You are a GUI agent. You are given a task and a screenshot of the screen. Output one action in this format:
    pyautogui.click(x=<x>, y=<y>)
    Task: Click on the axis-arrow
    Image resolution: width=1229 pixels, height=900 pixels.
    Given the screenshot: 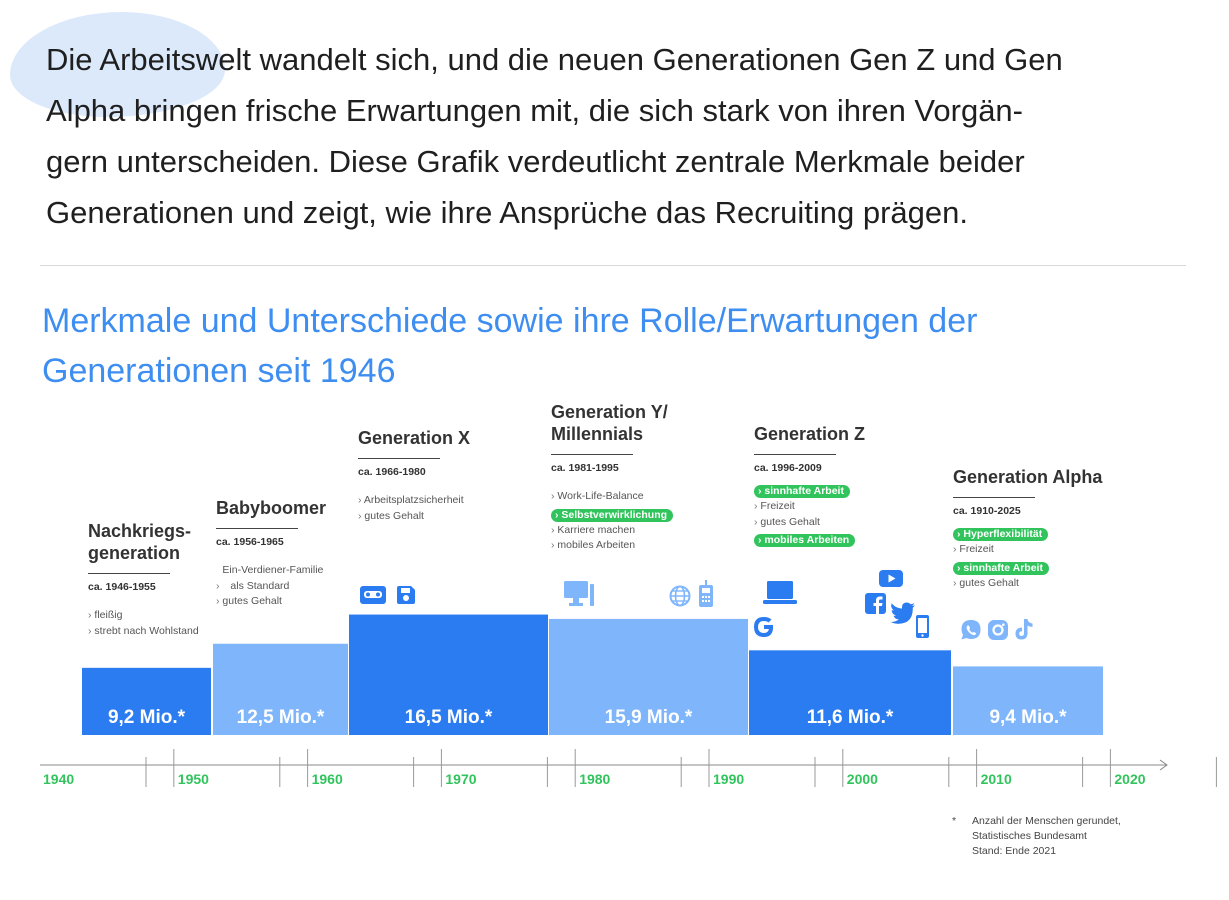 What is the action you would take?
    pyautogui.click(x=1163, y=765)
    